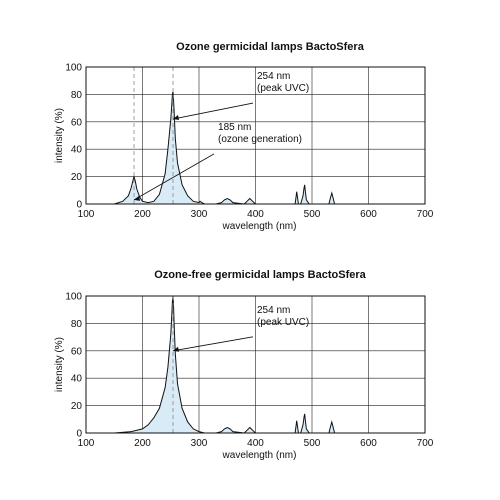  I want to click on peak-markers, so click(153, 135).